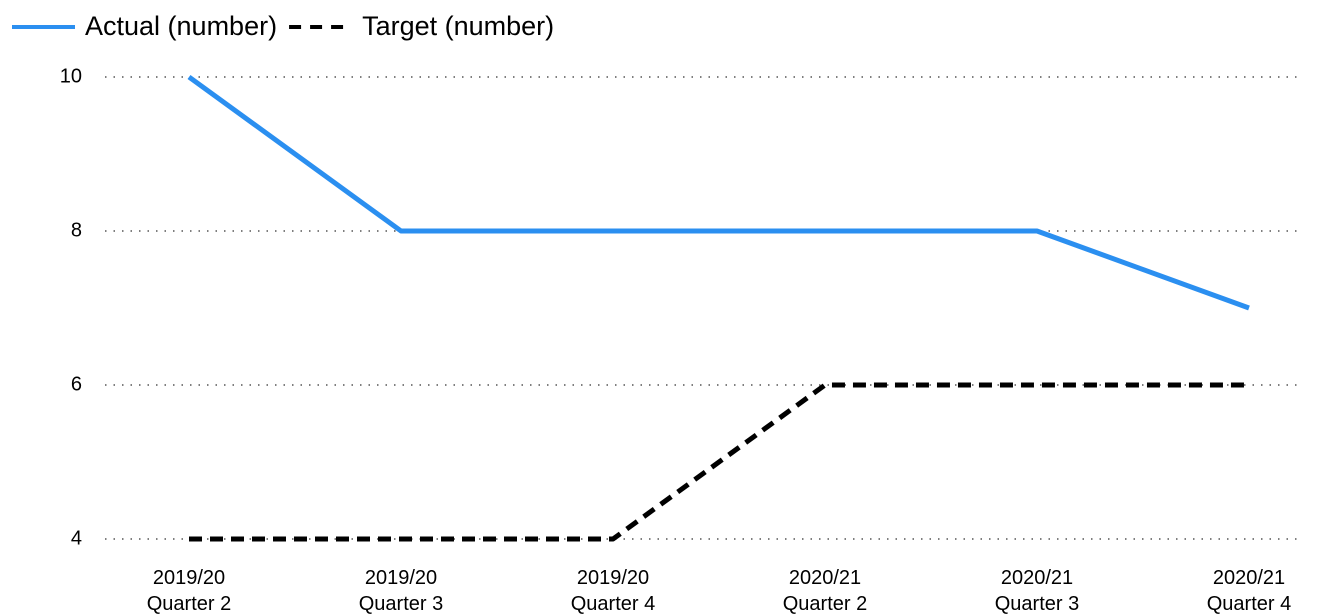  Describe the element at coordinates (76, 538) in the screenshot. I see `y-tick-label: 4` at that location.